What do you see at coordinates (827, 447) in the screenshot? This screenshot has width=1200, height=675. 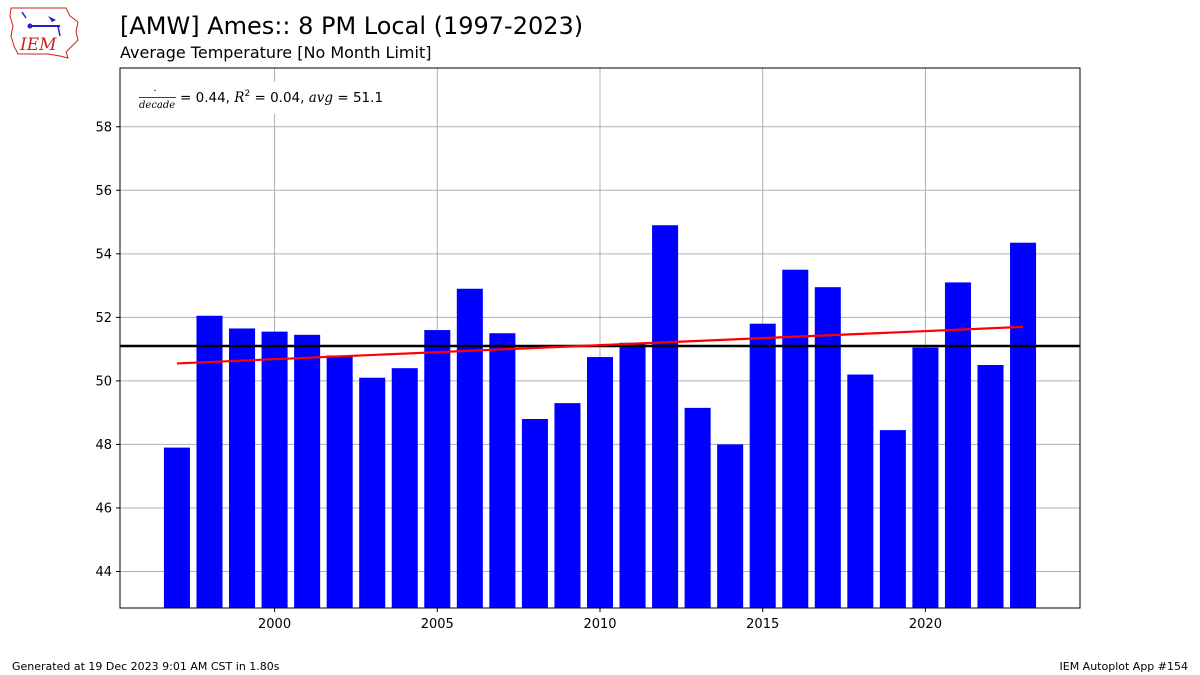 I see `bar-2017` at bounding box center [827, 447].